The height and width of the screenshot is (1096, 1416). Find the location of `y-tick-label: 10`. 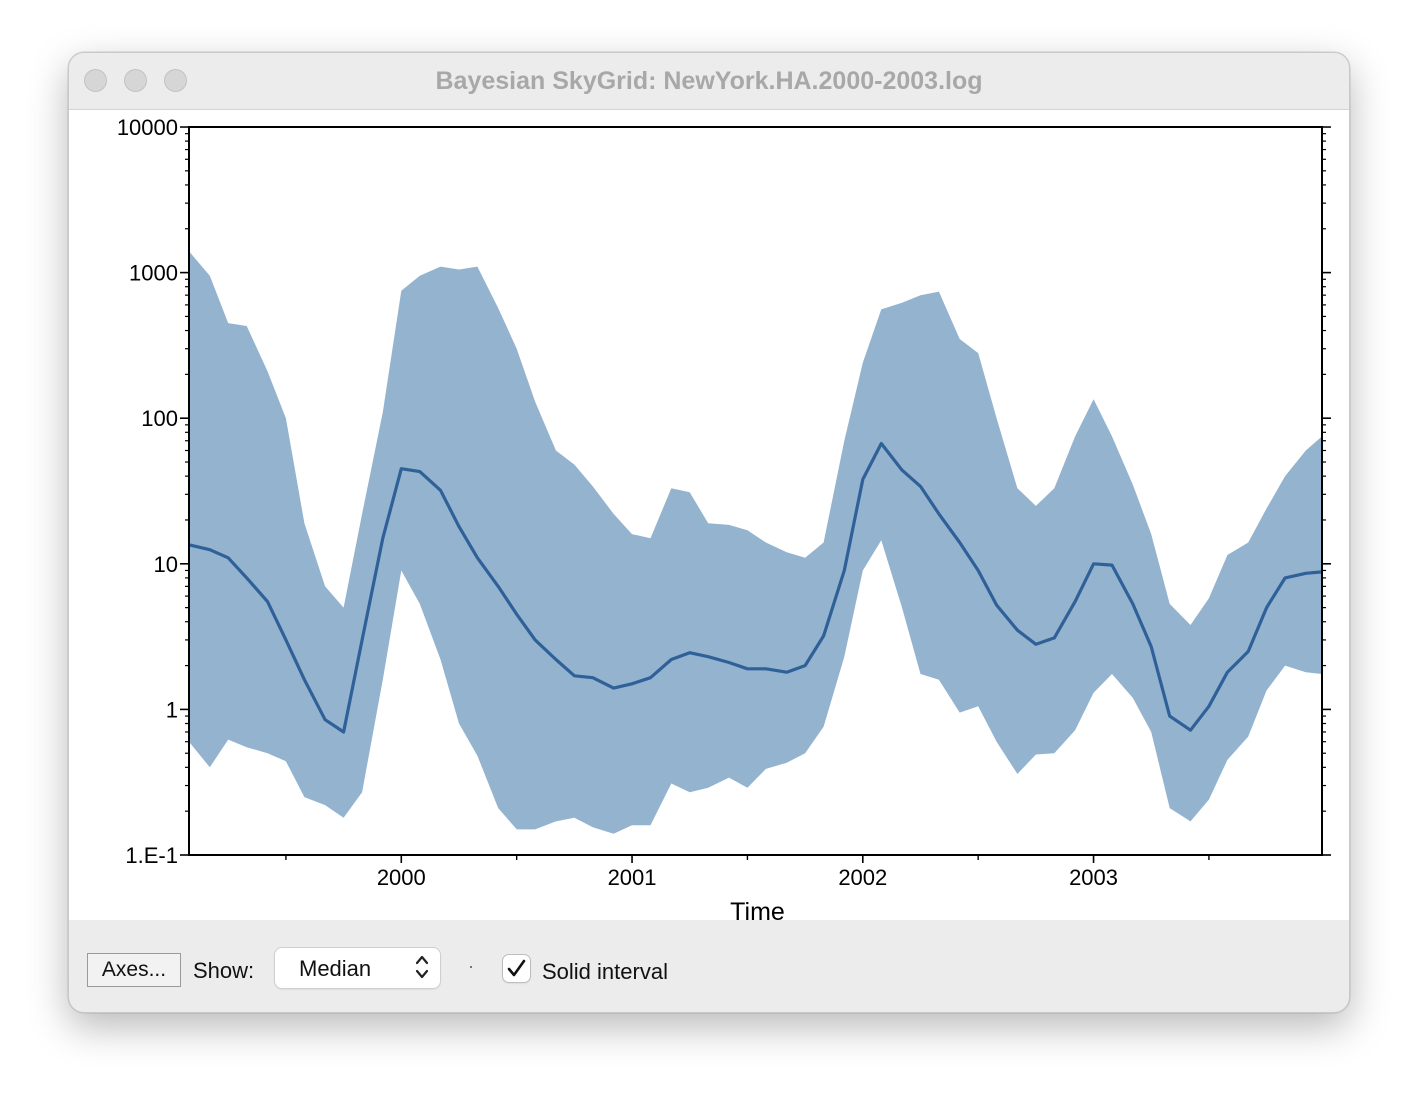

y-tick-label: 10 is located at coordinates (166, 564).